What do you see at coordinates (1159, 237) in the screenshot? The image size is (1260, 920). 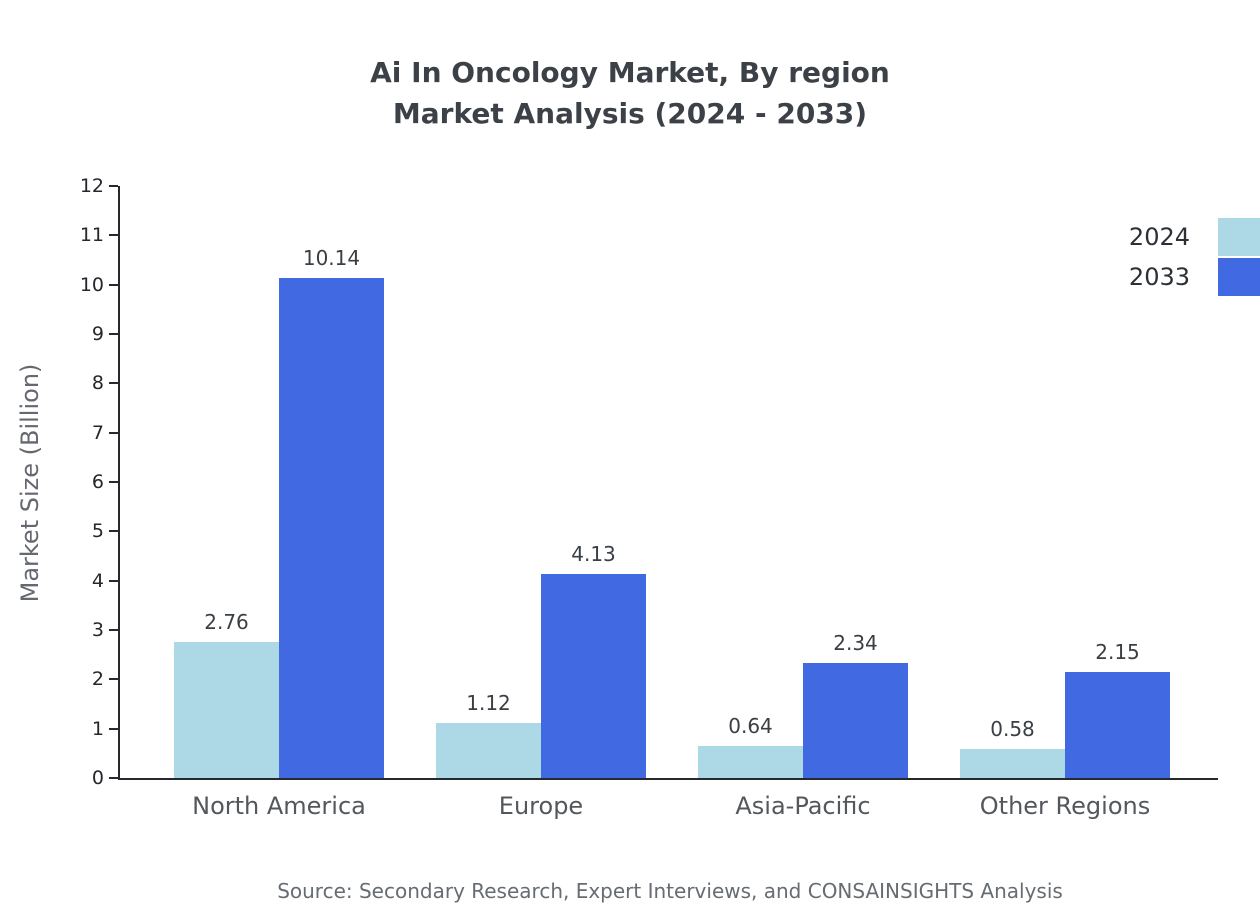 I see `legend-label: 2024` at bounding box center [1159, 237].